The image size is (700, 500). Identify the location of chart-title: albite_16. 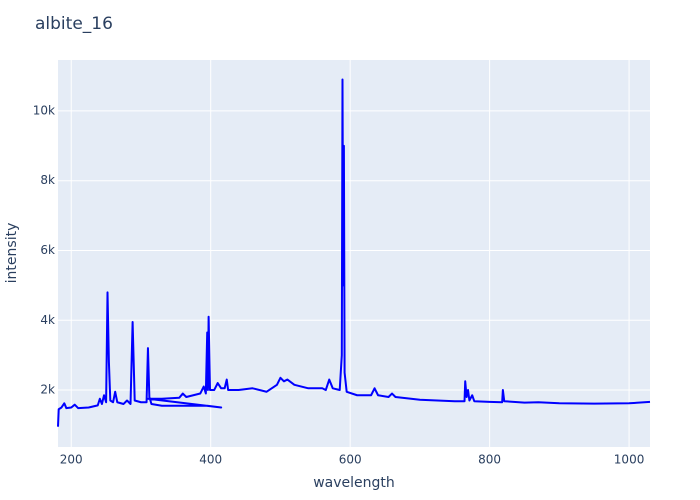
(74, 24).